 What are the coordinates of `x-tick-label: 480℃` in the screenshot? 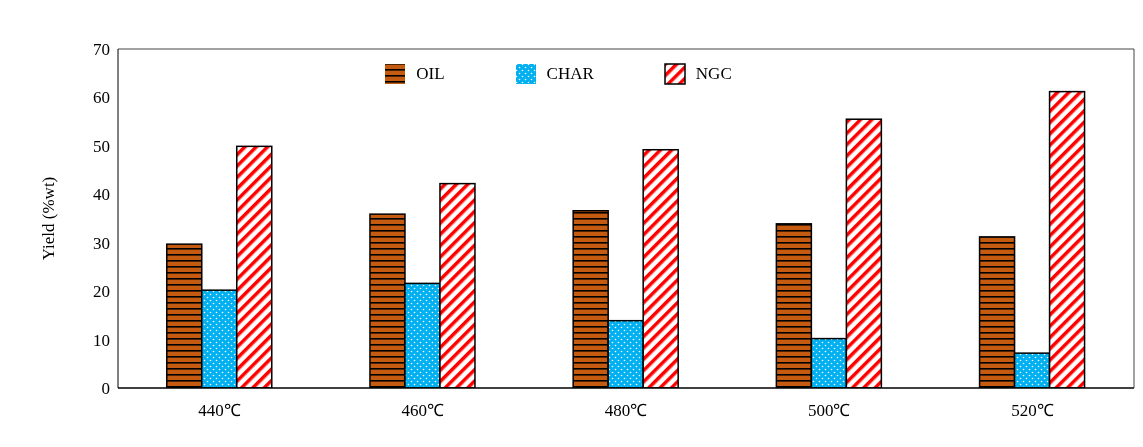 It's located at (626, 411).